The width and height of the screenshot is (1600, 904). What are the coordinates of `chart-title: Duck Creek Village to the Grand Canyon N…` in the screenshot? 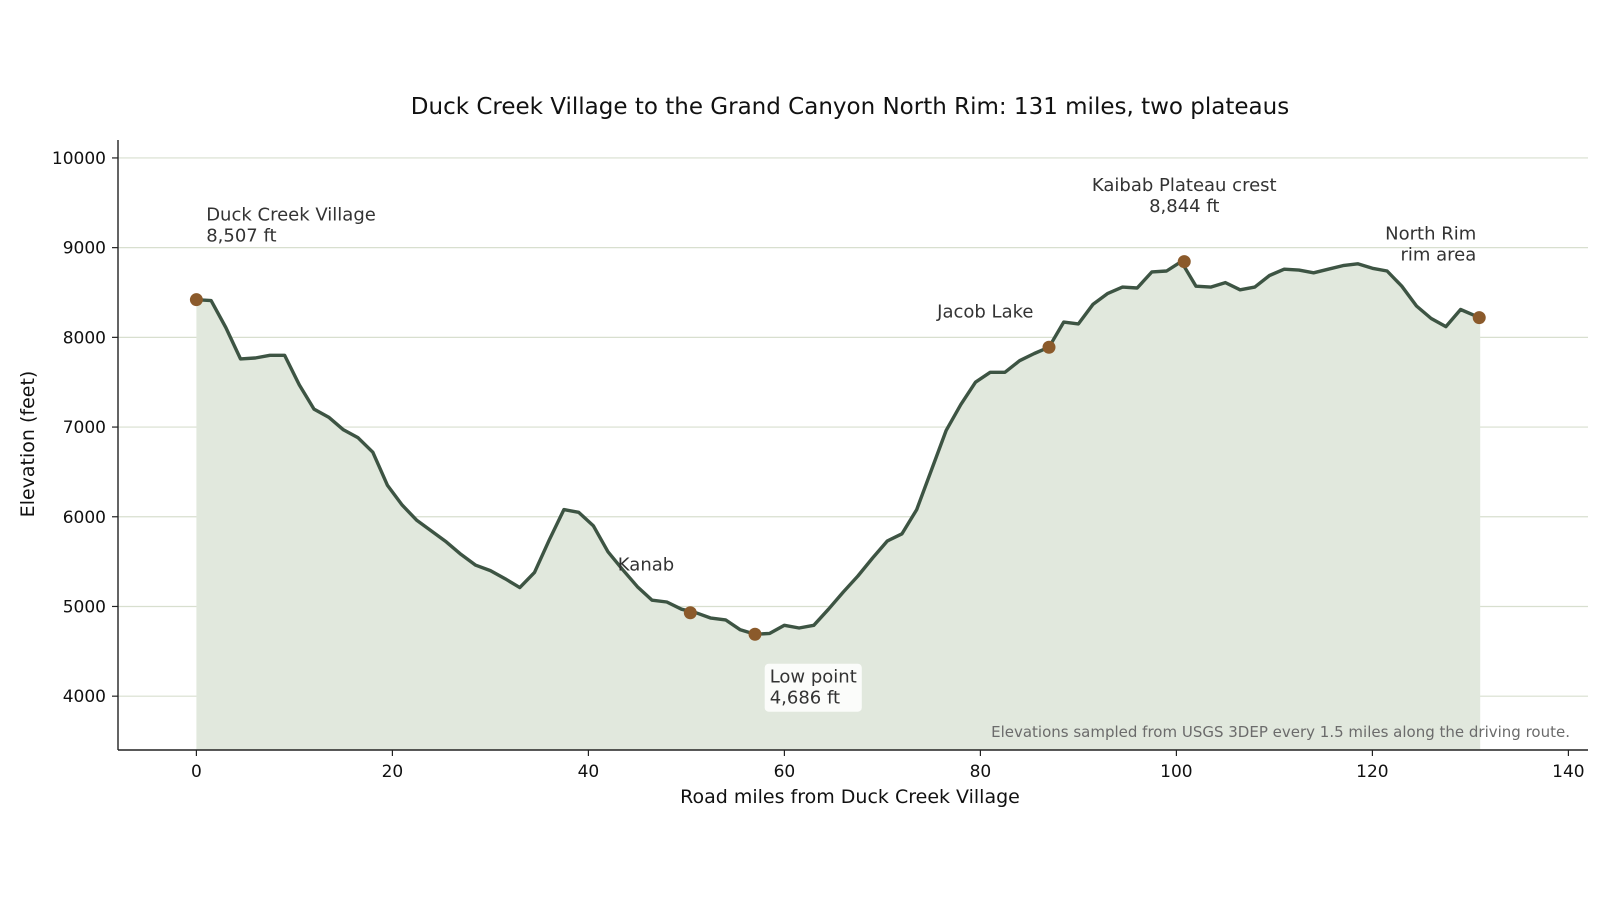 It's located at (850, 107).